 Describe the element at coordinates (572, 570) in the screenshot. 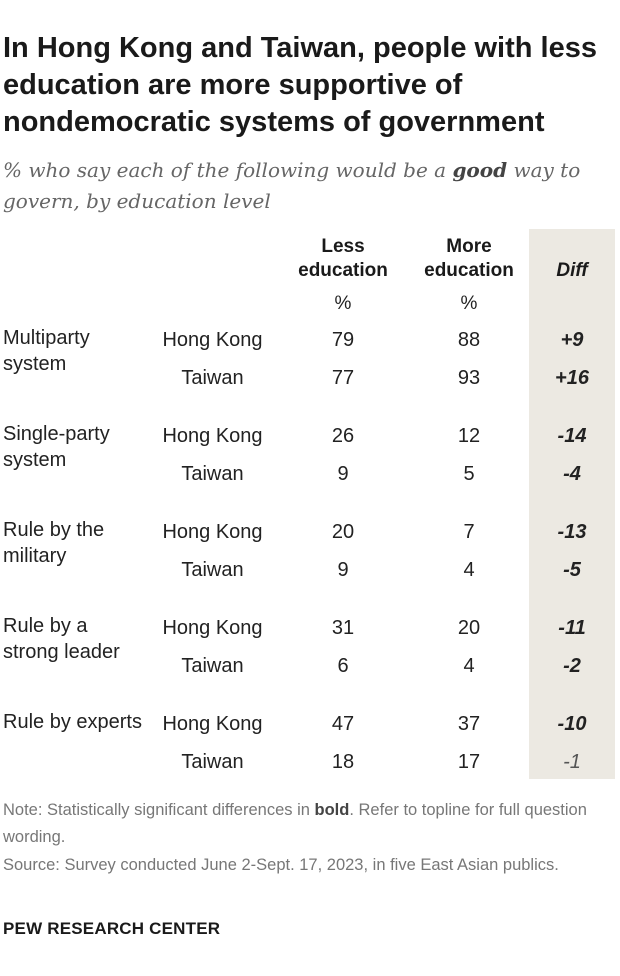

I see `value-diff: -5` at that location.